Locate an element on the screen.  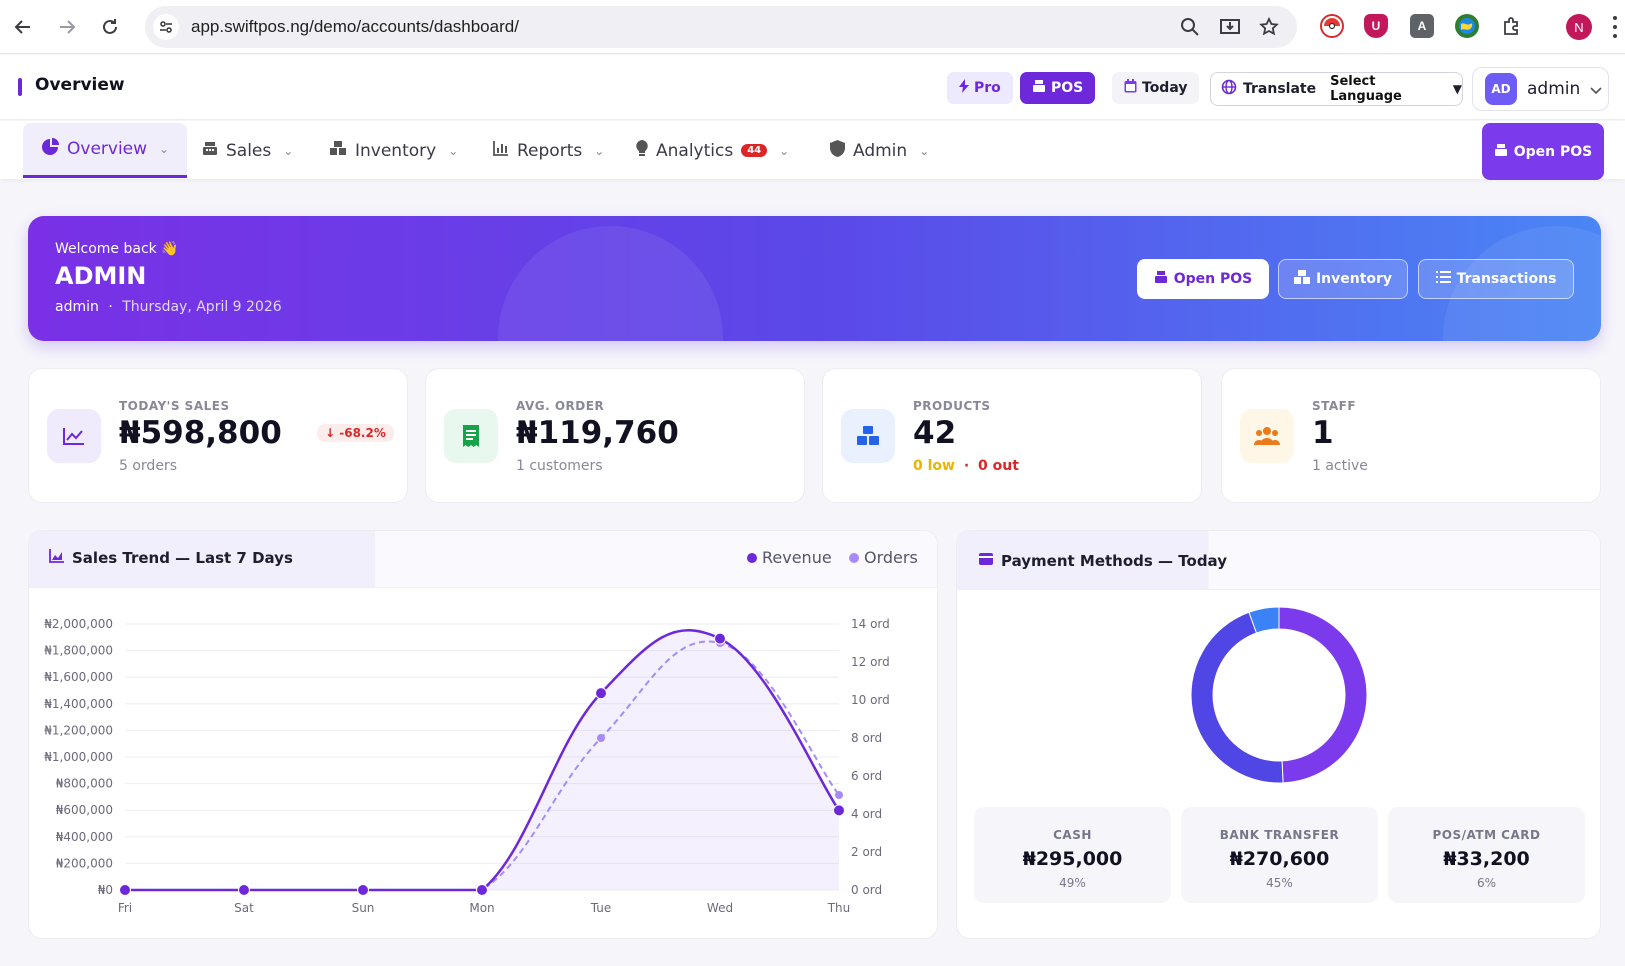
nav-item-overview: Overview ⌄ is located at coordinates (105, 150).